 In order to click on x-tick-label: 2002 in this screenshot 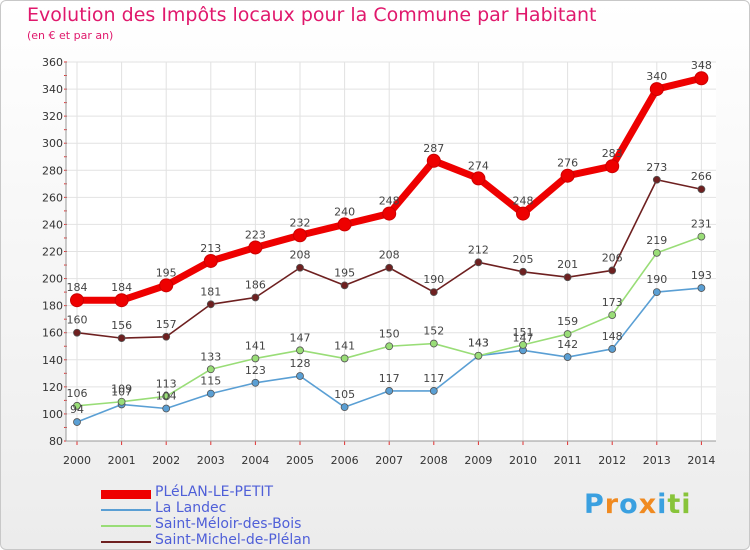, I will do `click(166, 460)`.